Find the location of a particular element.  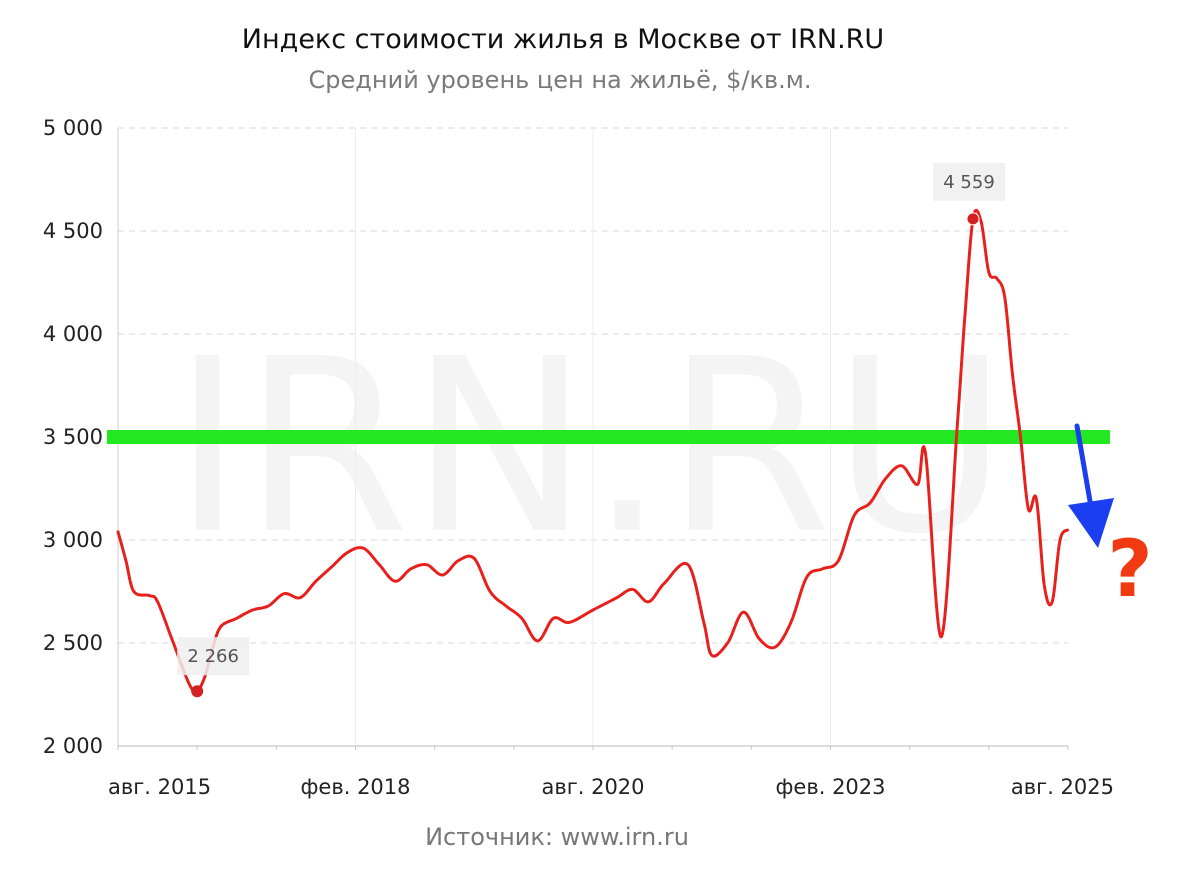

data-label: 2 266 is located at coordinates (213, 656).